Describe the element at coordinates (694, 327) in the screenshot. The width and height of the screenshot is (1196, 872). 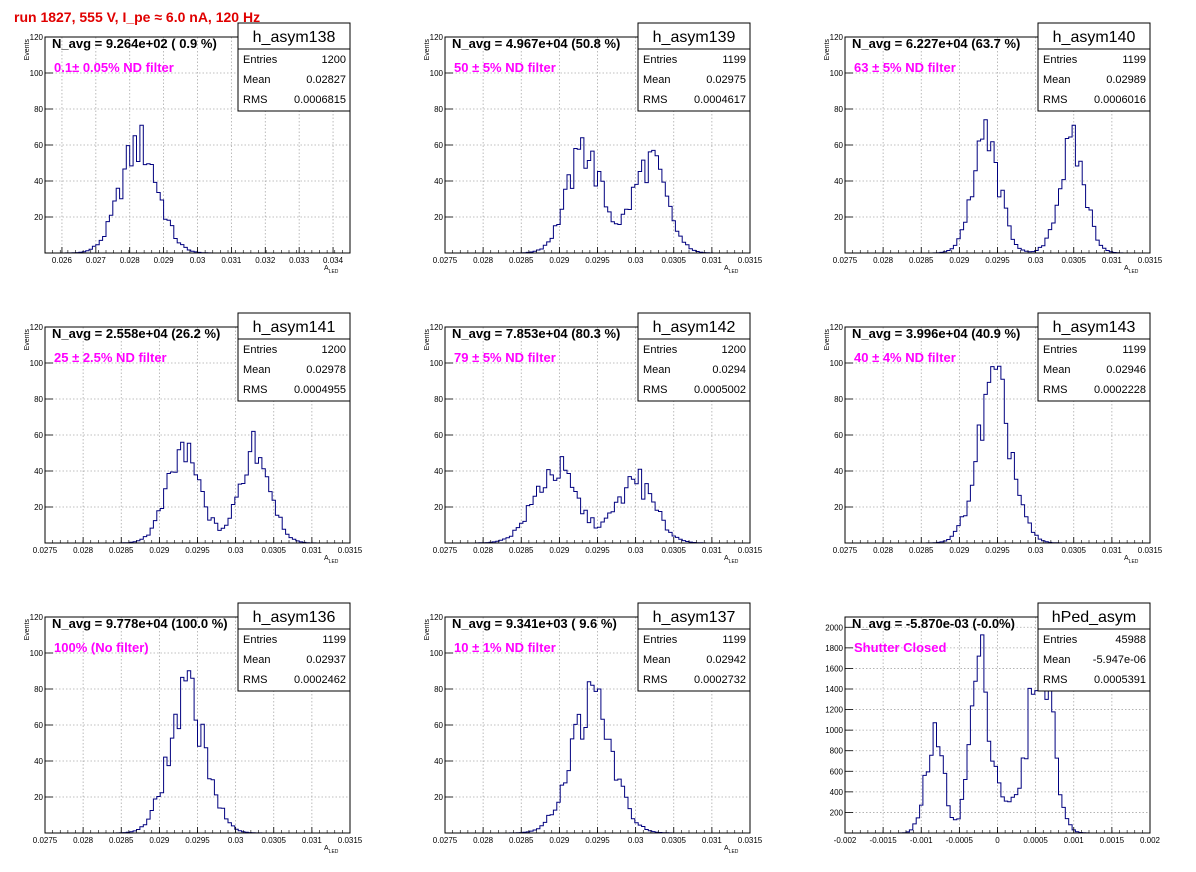
I see `stats-title: h_asym142` at that location.